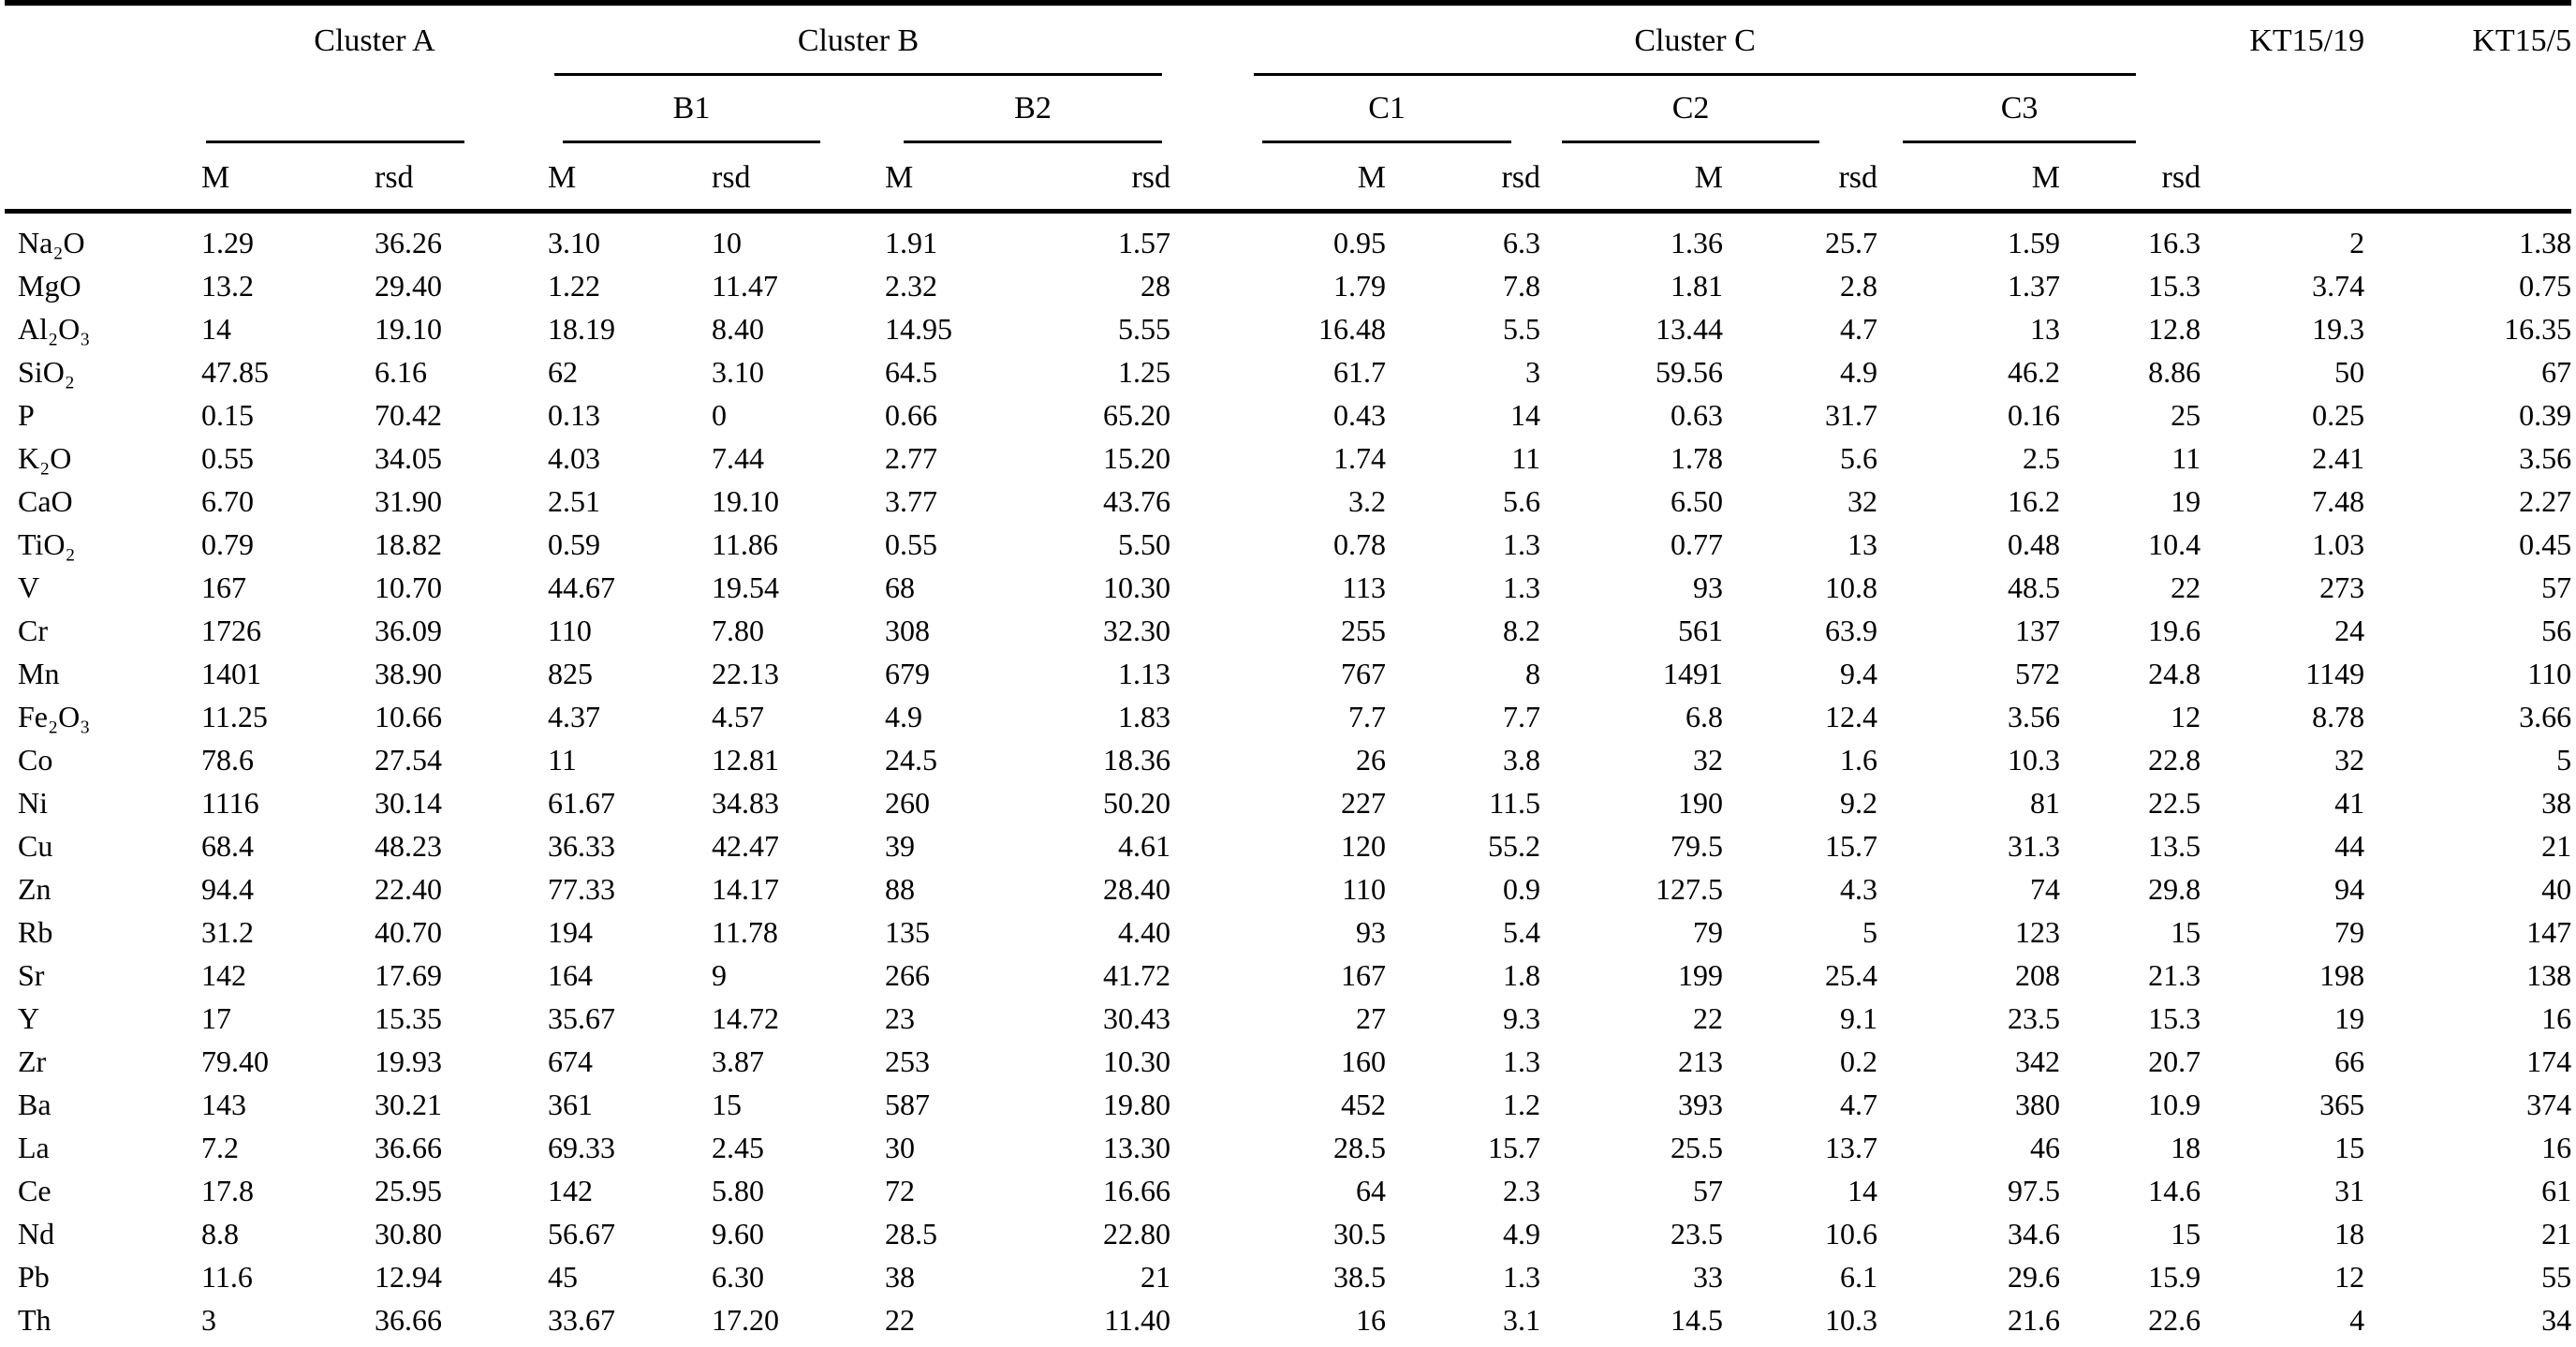  Describe the element at coordinates (227, 845) in the screenshot. I see `value-cell: 68.4` at that location.